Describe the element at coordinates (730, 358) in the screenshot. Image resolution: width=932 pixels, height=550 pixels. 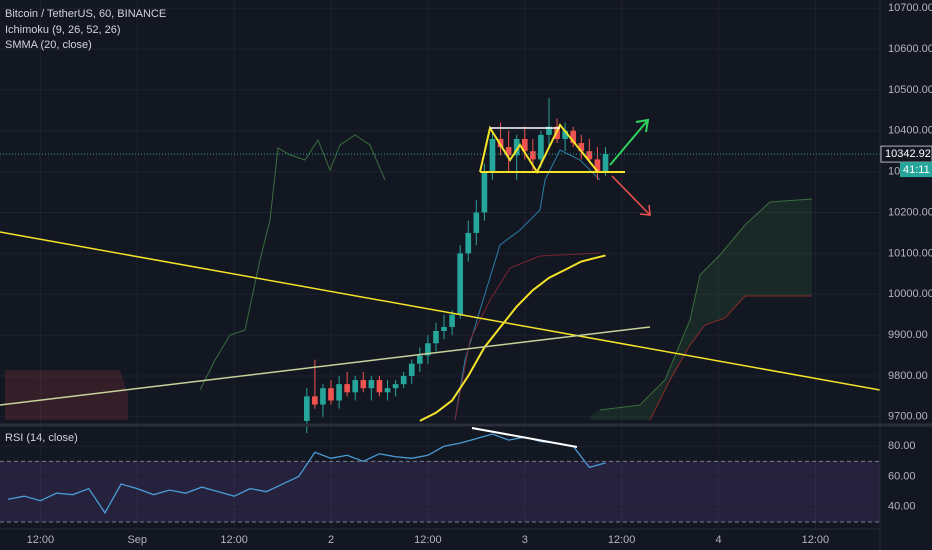
I see `senkou-b` at that location.